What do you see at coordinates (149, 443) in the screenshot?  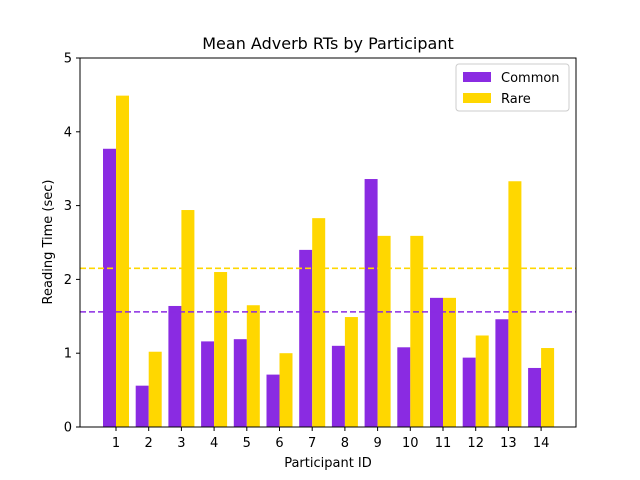 I see `x-tick-label: 2` at bounding box center [149, 443].